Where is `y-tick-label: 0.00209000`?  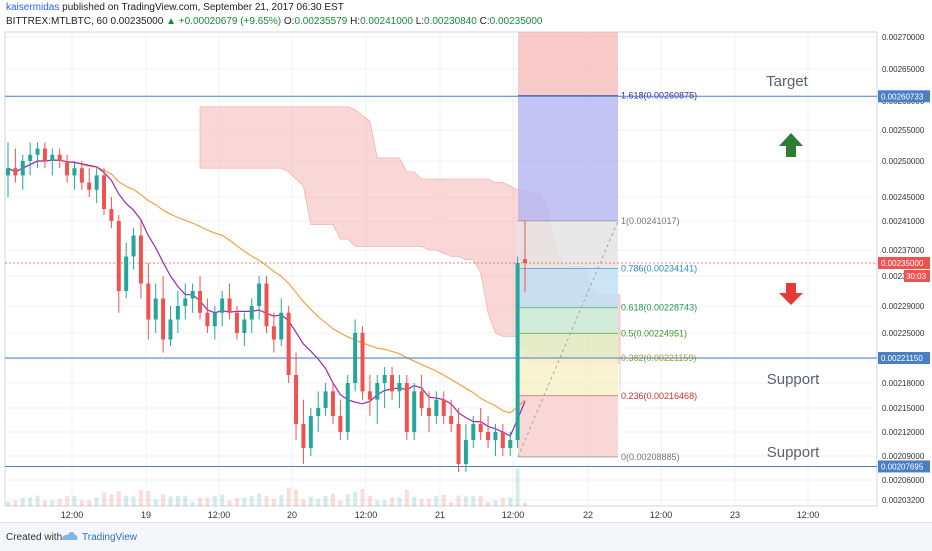 y-tick-label: 0.00209000 is located at coordinates (903, 456).